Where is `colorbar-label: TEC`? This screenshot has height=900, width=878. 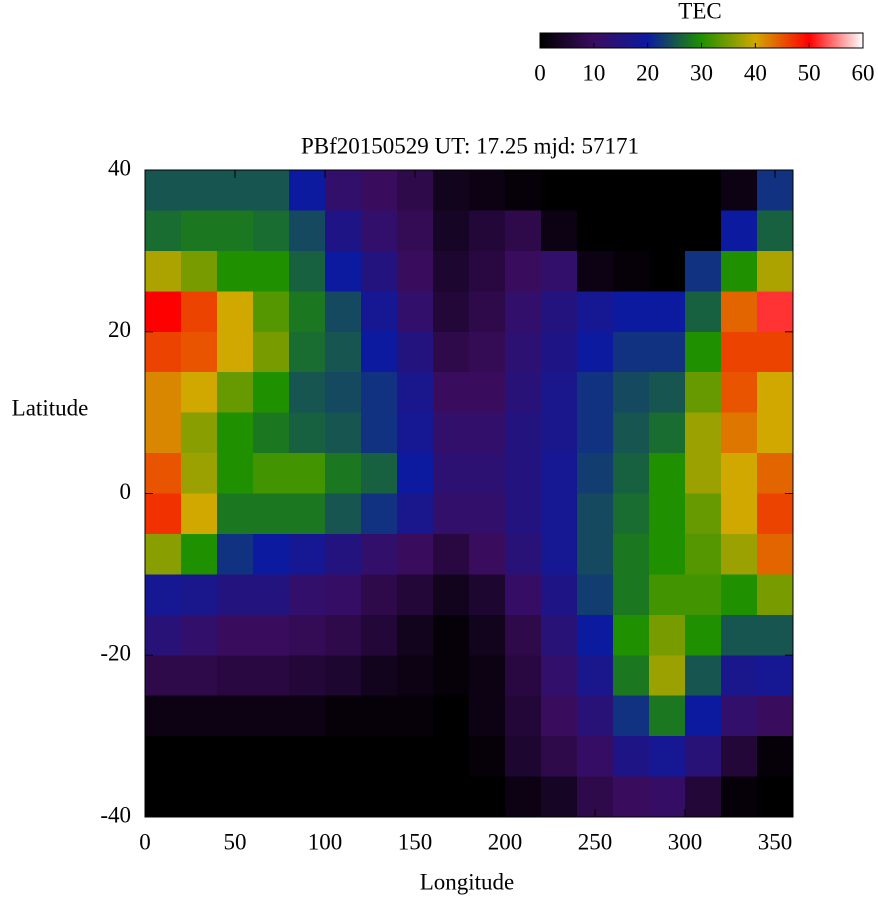
colorbar-label: TEC is located at coordinates (699, 11).